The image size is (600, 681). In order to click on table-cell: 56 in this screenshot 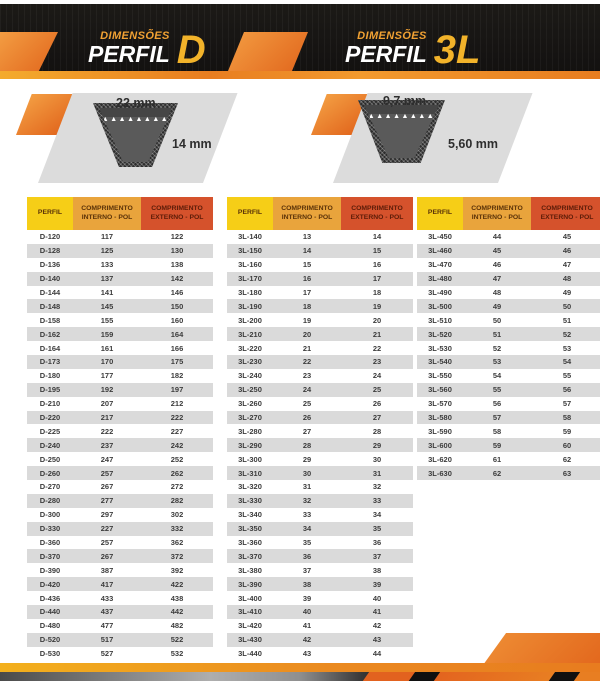, I will do `click(497, 404)`.